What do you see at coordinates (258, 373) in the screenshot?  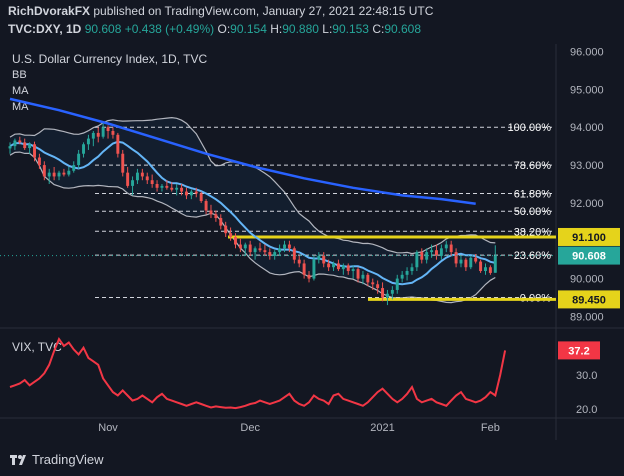 I see `vix-line` at bounding box center [258, 373].